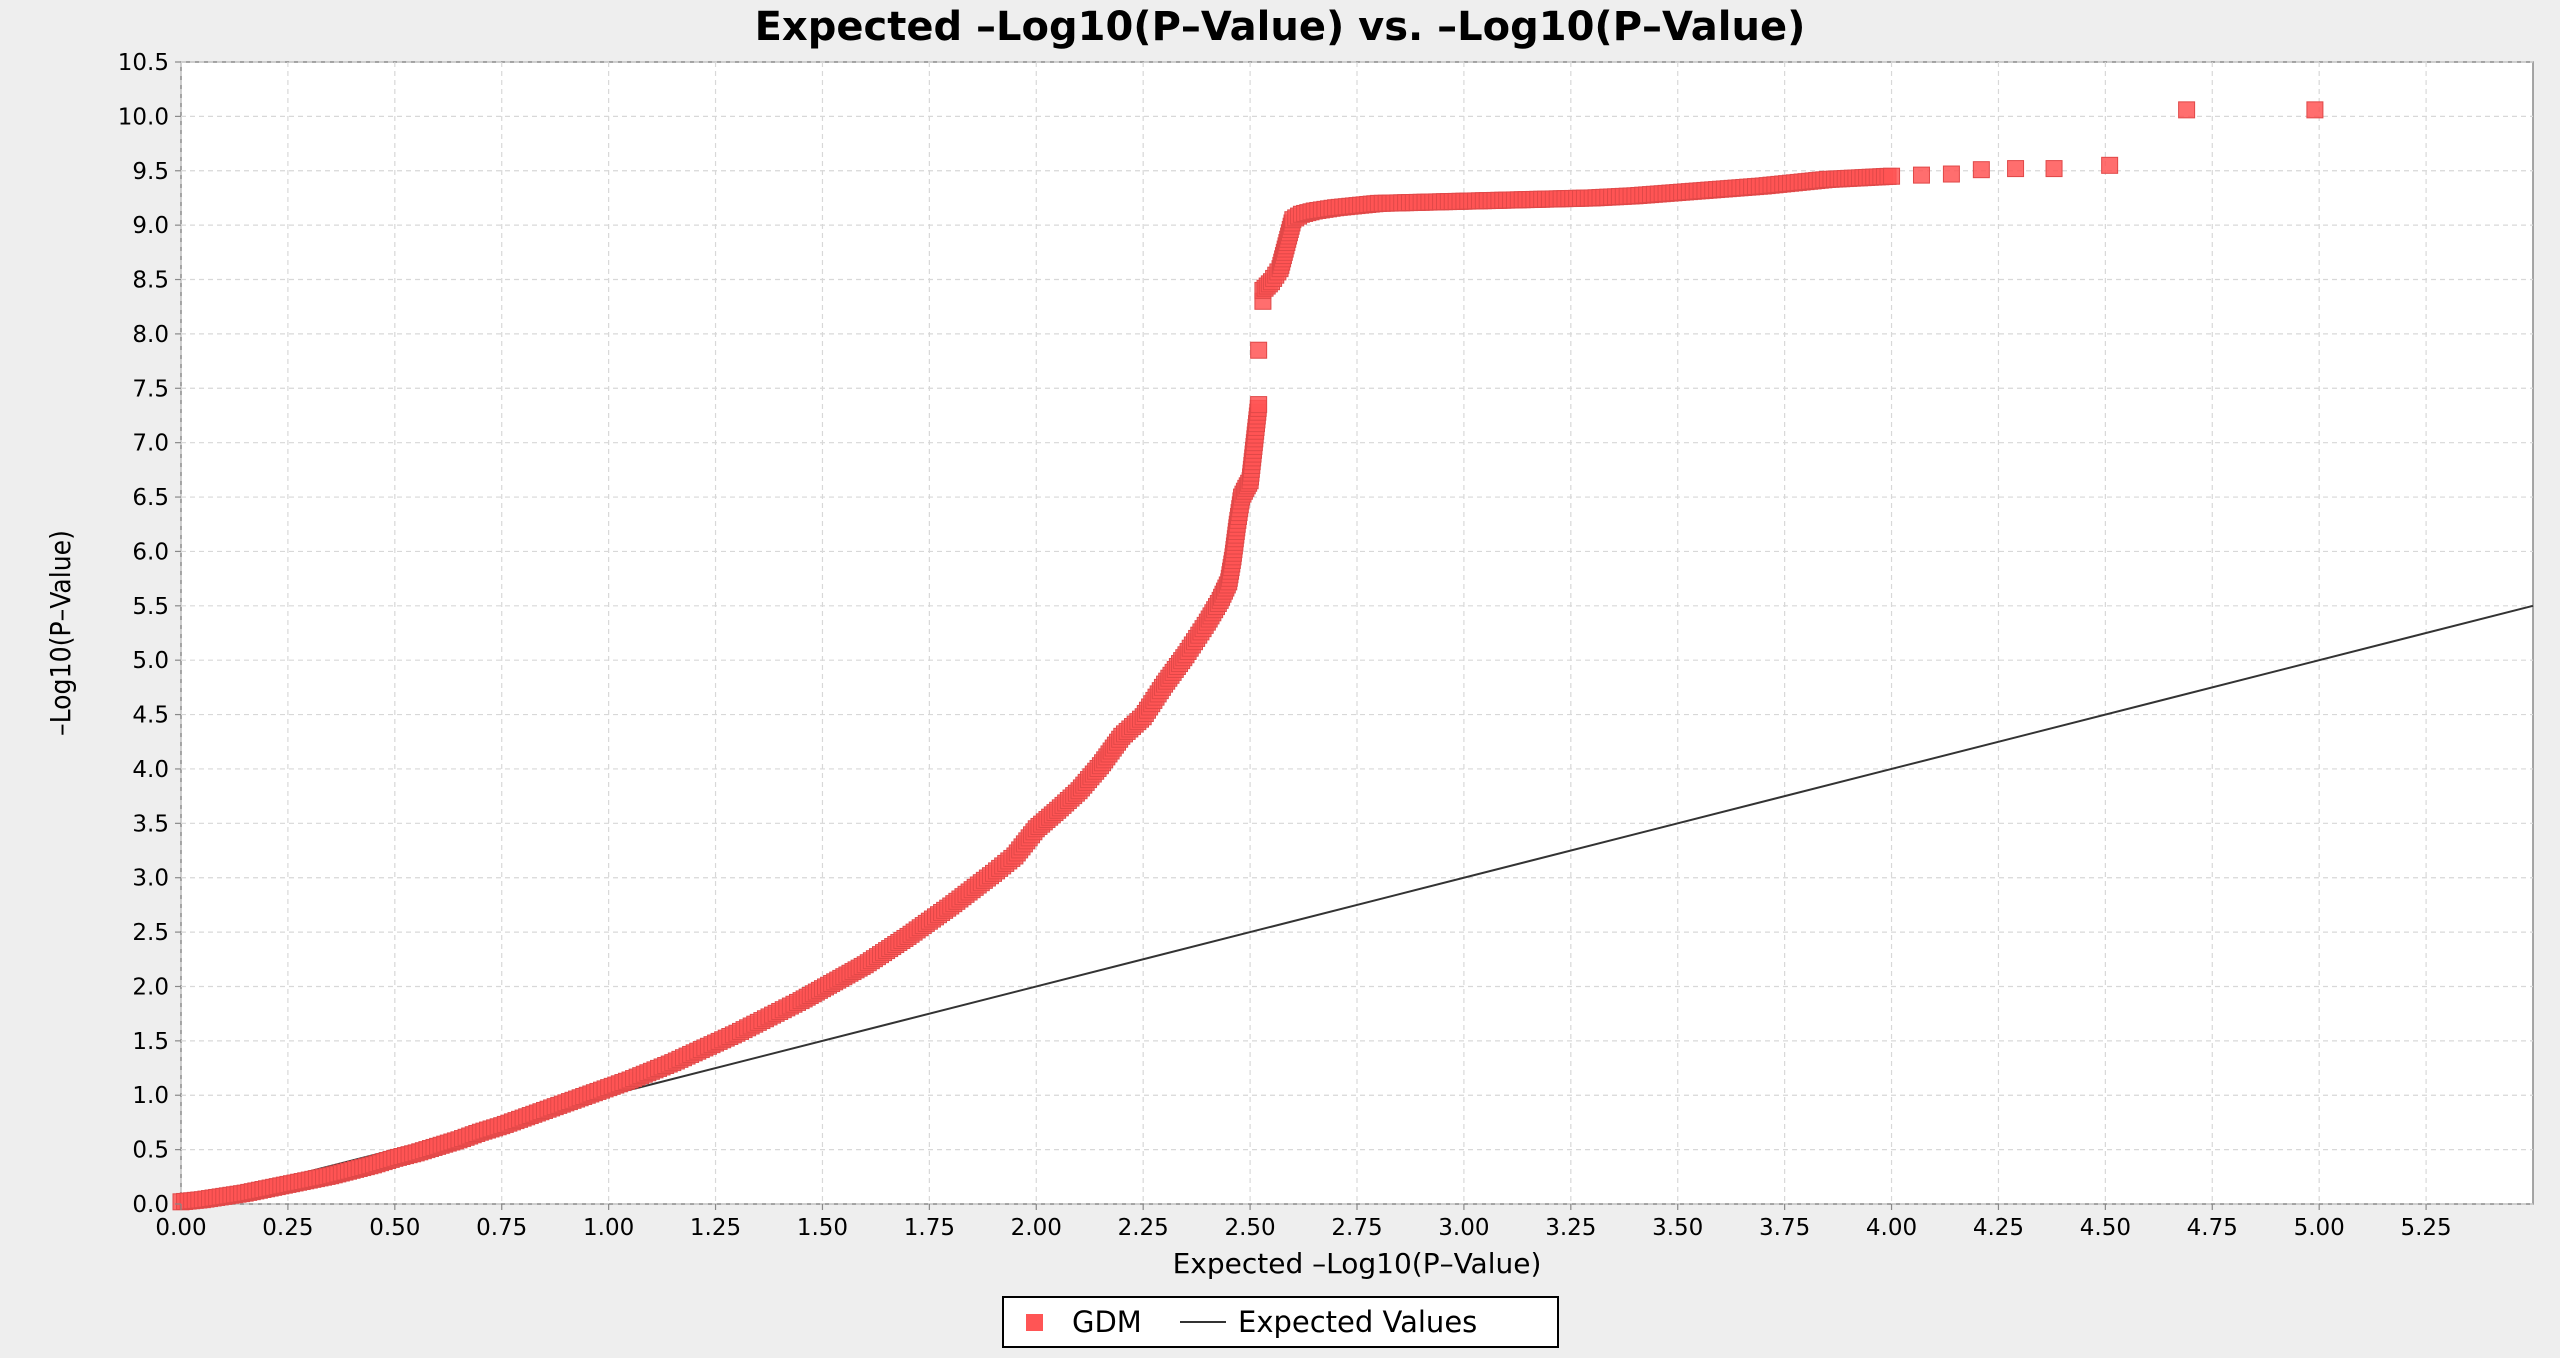 This screenshot has width=2560, height=1358. I want to click on y-tick-label: 6.5, so click(150, 498).